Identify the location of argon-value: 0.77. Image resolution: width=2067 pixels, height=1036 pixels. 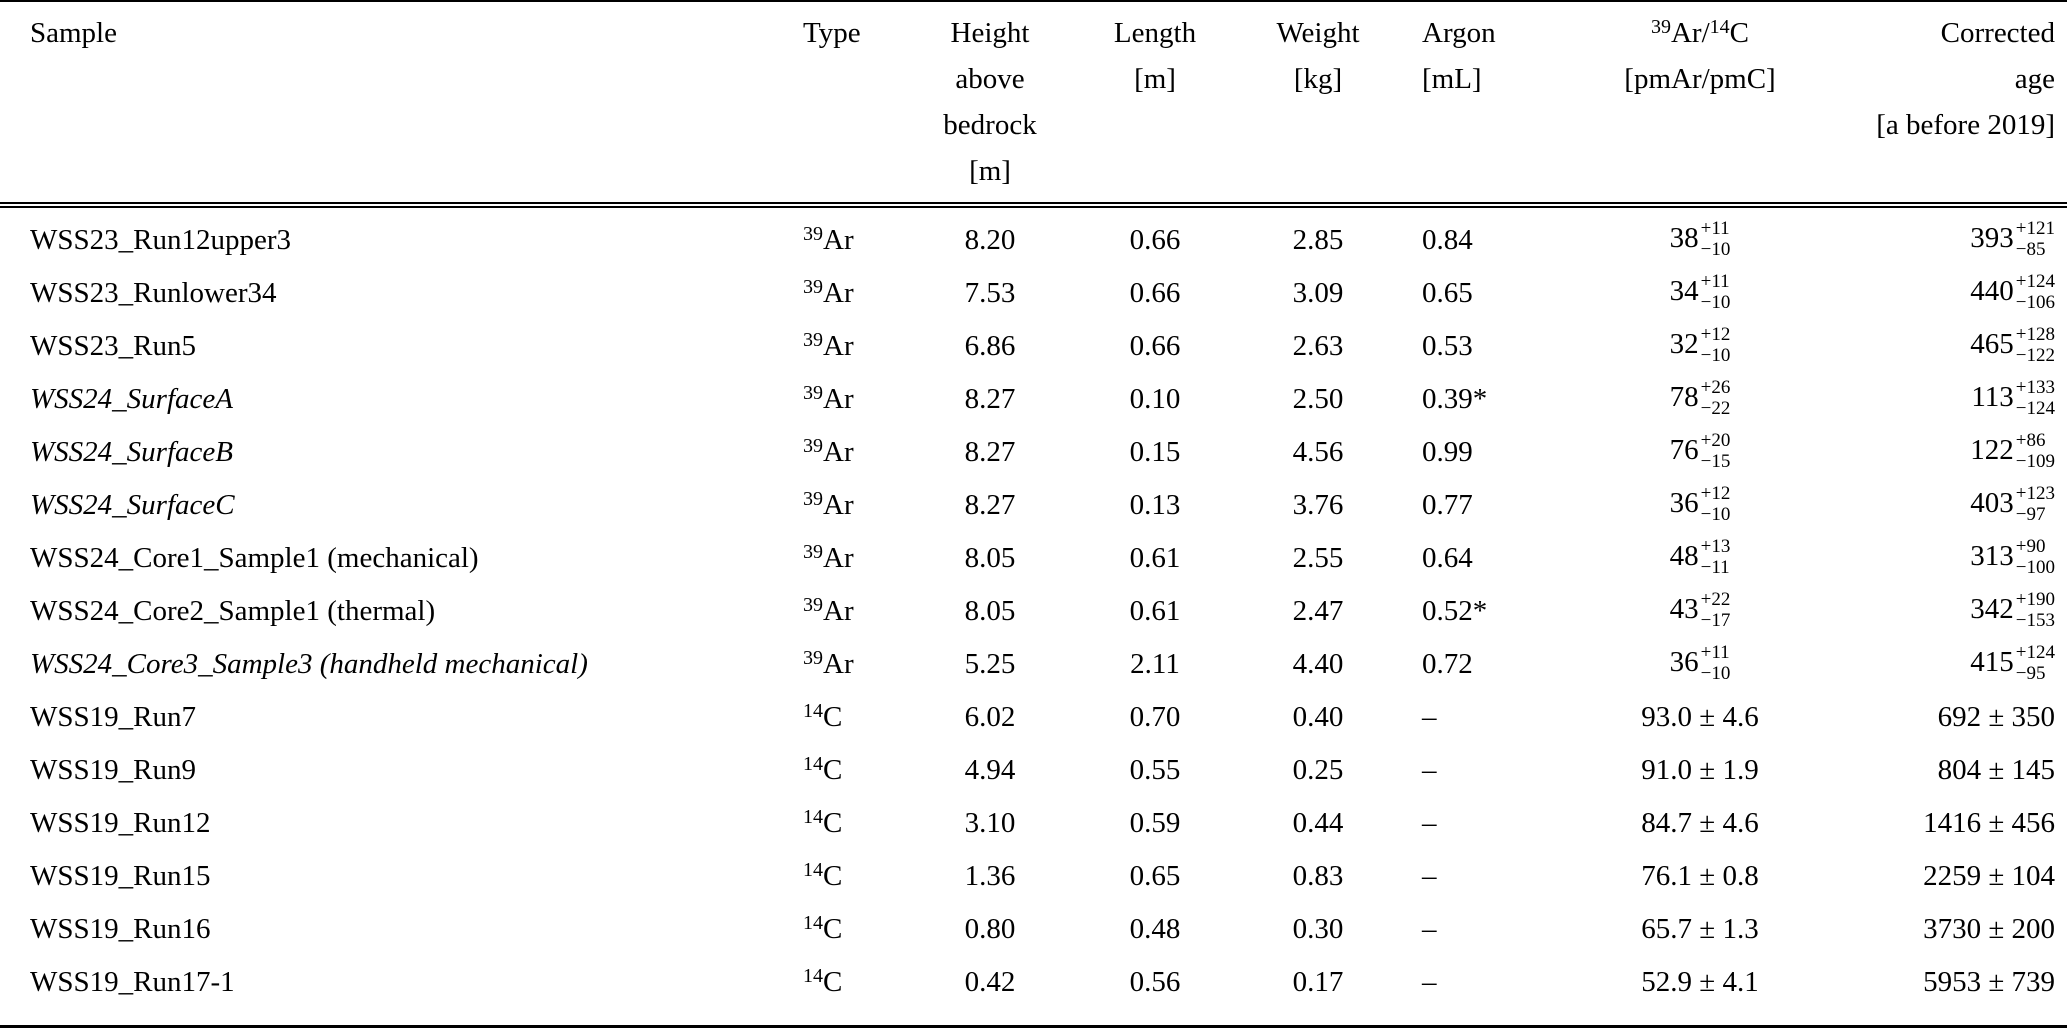
(1447, 505).